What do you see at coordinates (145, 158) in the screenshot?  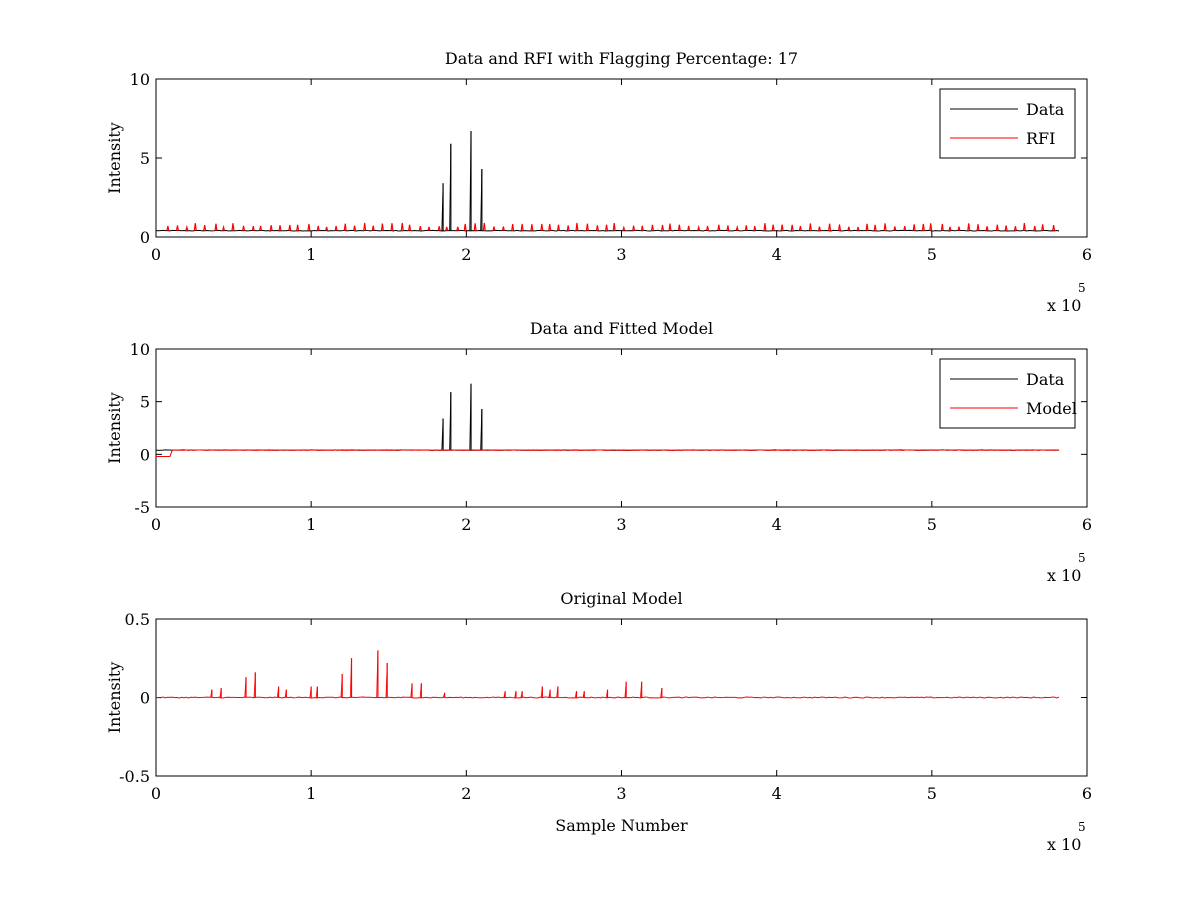 I see `y-tick-label: 5` at bounding box center [145, 158].